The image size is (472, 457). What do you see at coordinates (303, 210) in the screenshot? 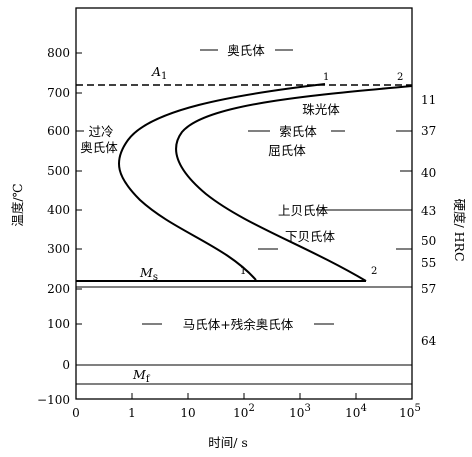
I see `upper-bainite-label: 上贝氏体` at bounding box center [303, 210].